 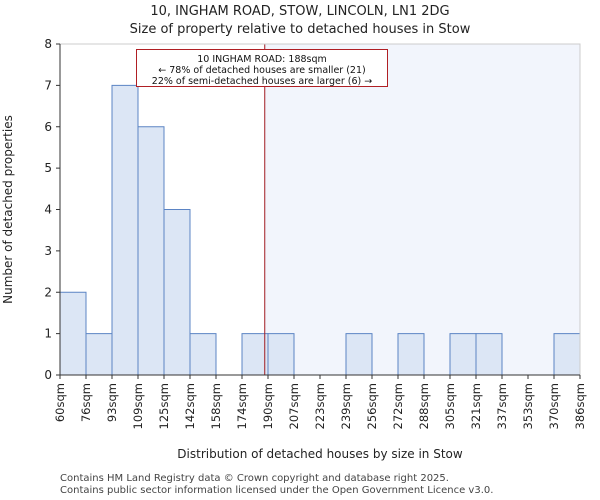 I want to click on x-tick-label: 370sqm, so click(x=554, y=406).